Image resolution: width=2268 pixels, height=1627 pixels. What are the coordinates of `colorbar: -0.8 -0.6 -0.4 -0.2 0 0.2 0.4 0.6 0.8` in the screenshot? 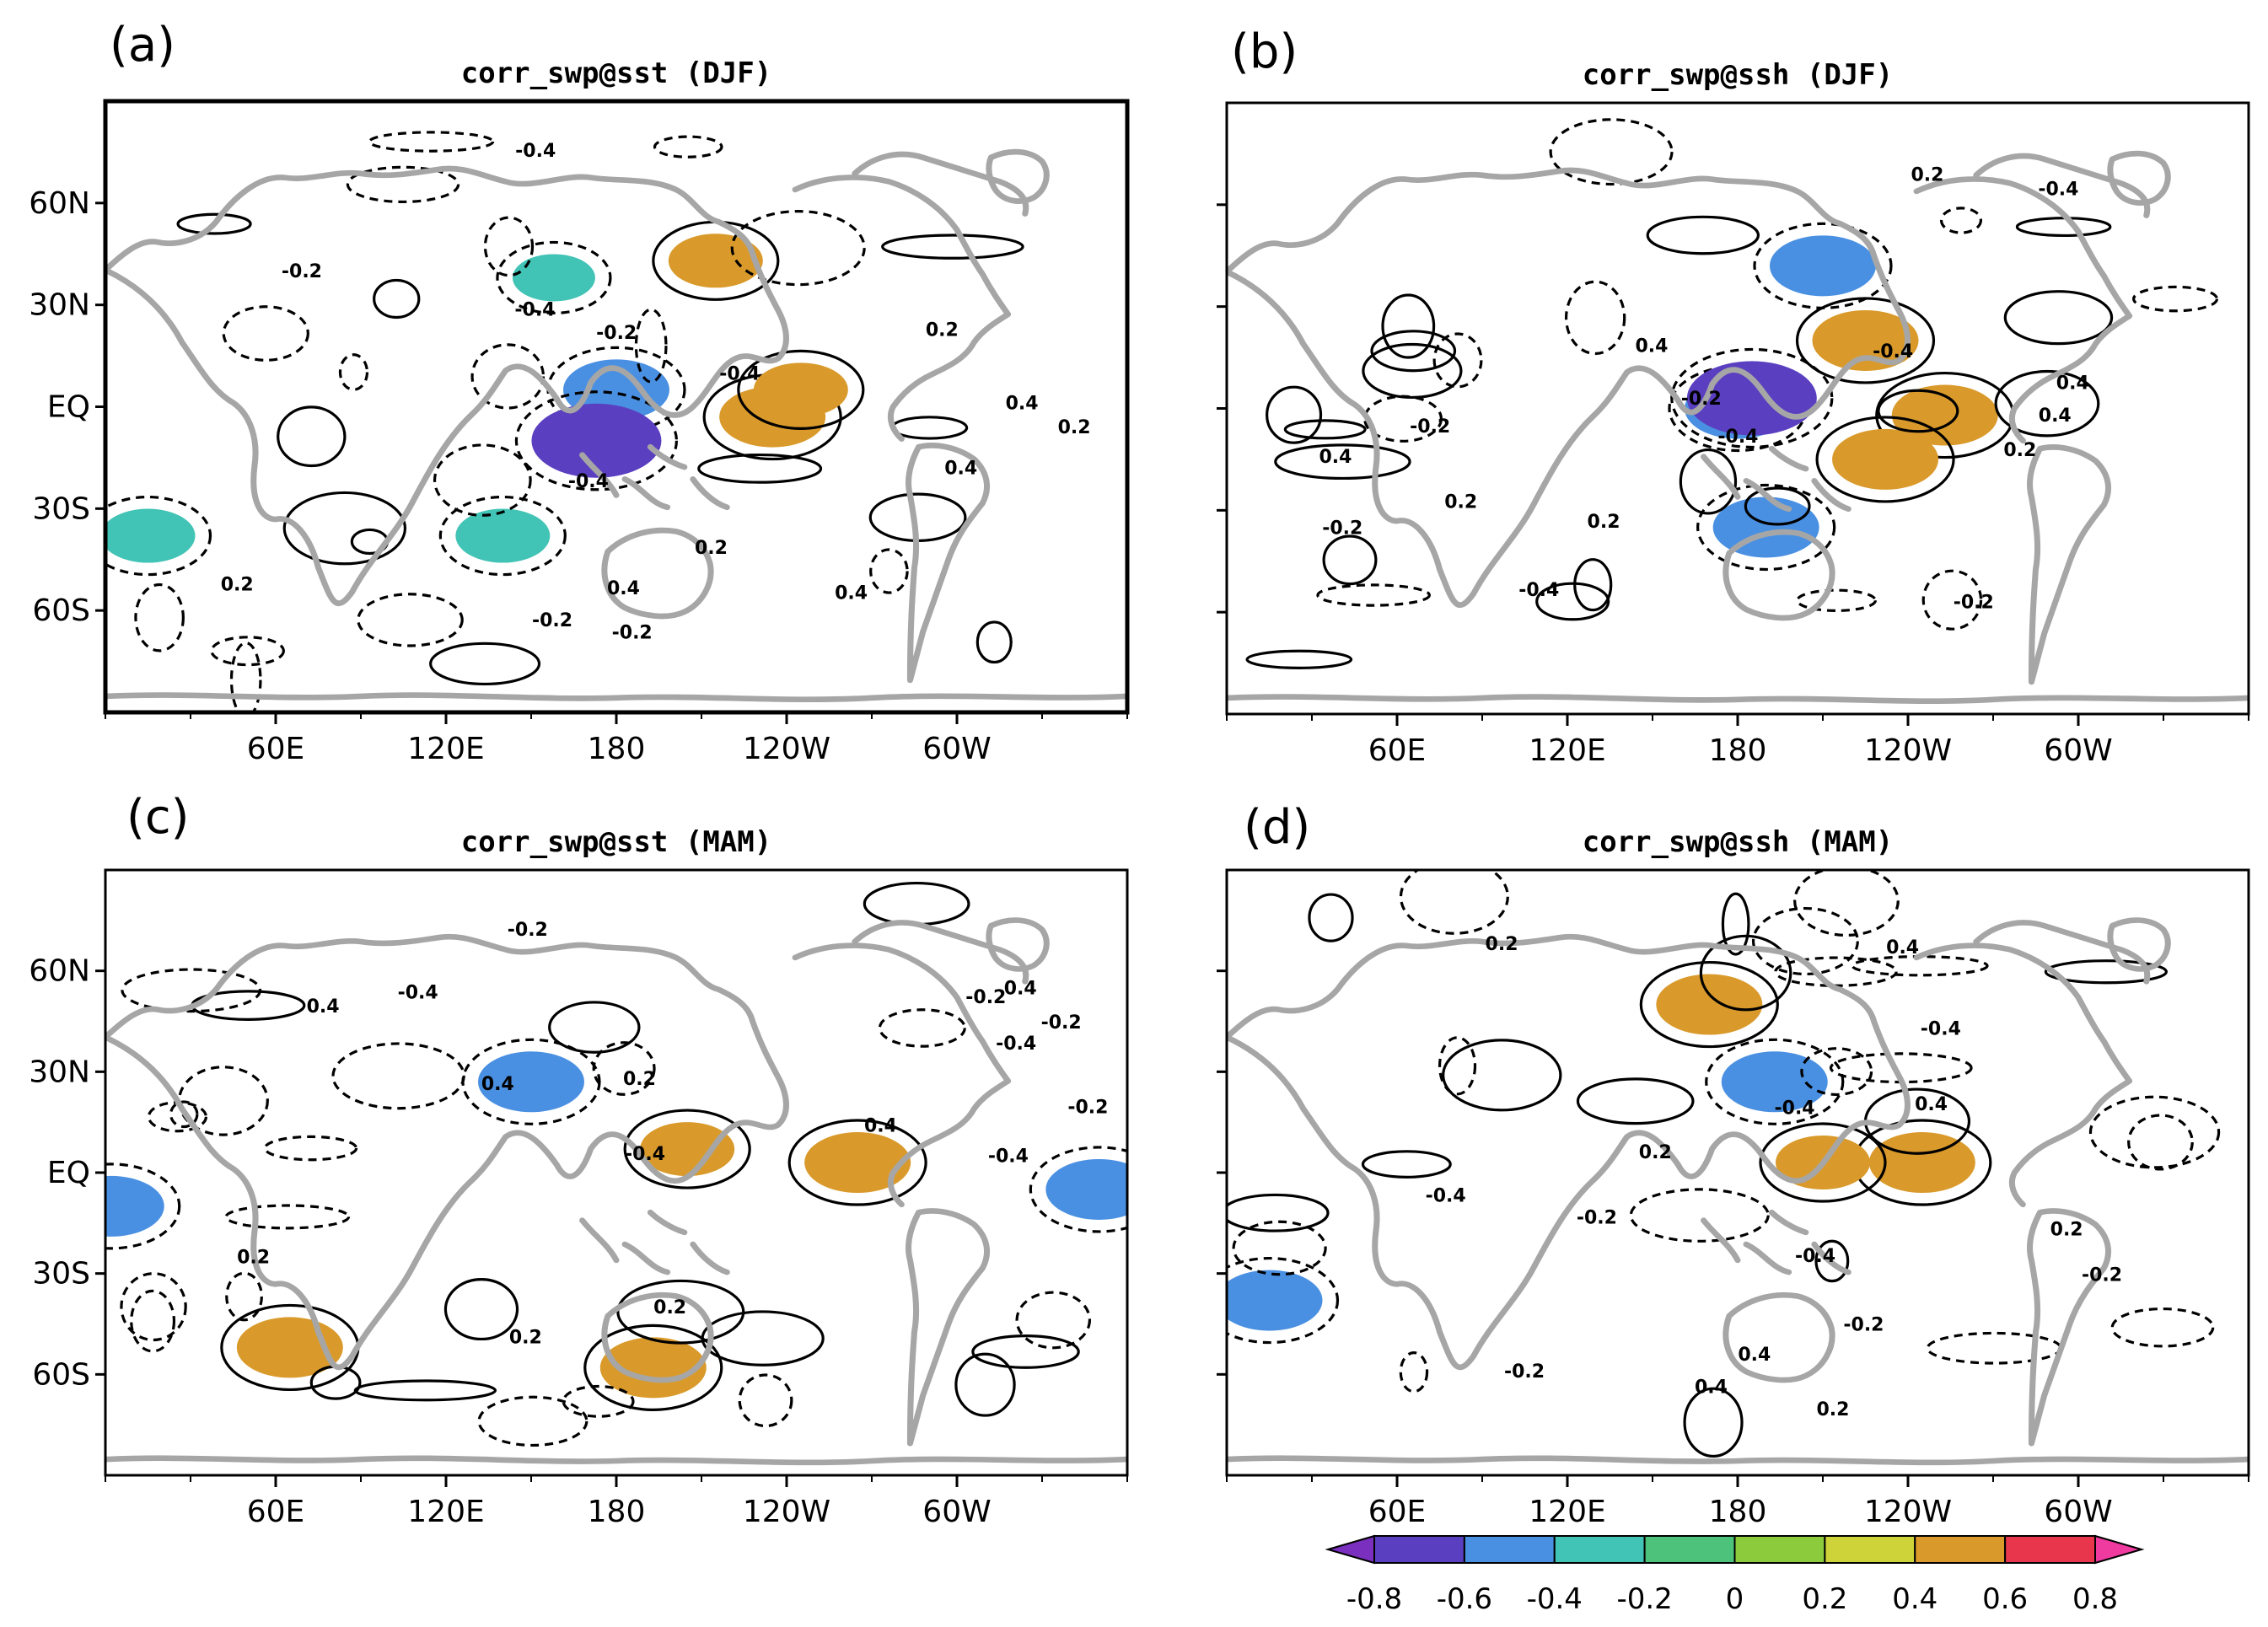 It's located at (1735, 1575).